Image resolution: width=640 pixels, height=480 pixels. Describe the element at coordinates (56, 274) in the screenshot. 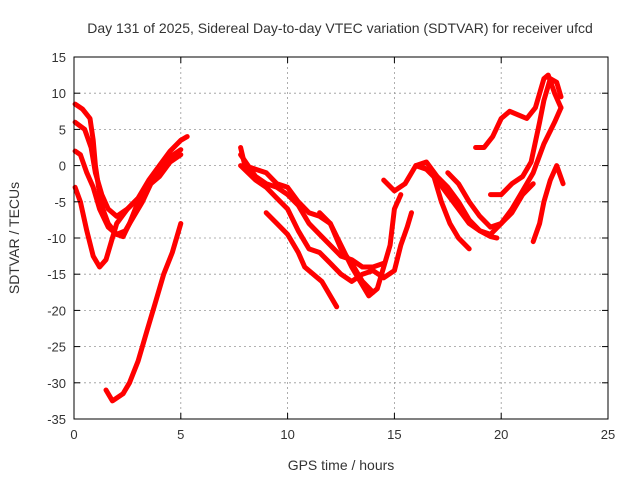

I see `y-tick-label: -15` at that location.